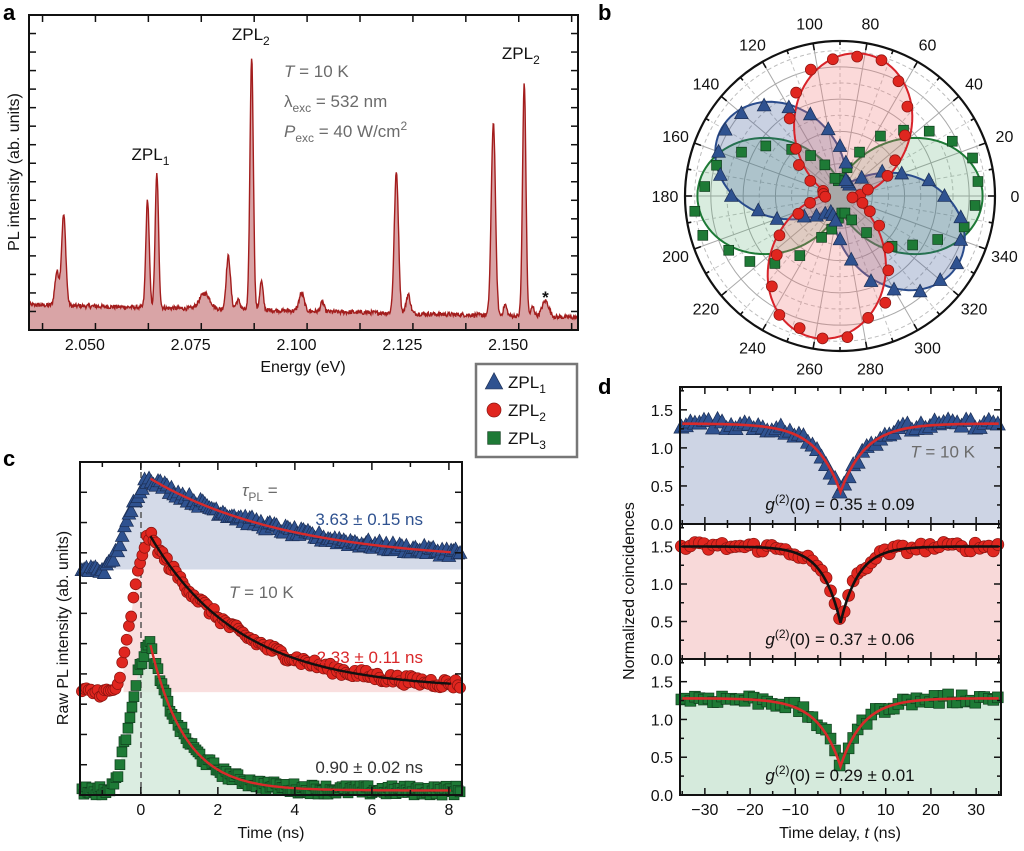 The image size is (1024, 851). What do you see at coordinates (840, 459) in the screenshot?
I see `g2-fit-zpl1` at bounding box center [840, 459].